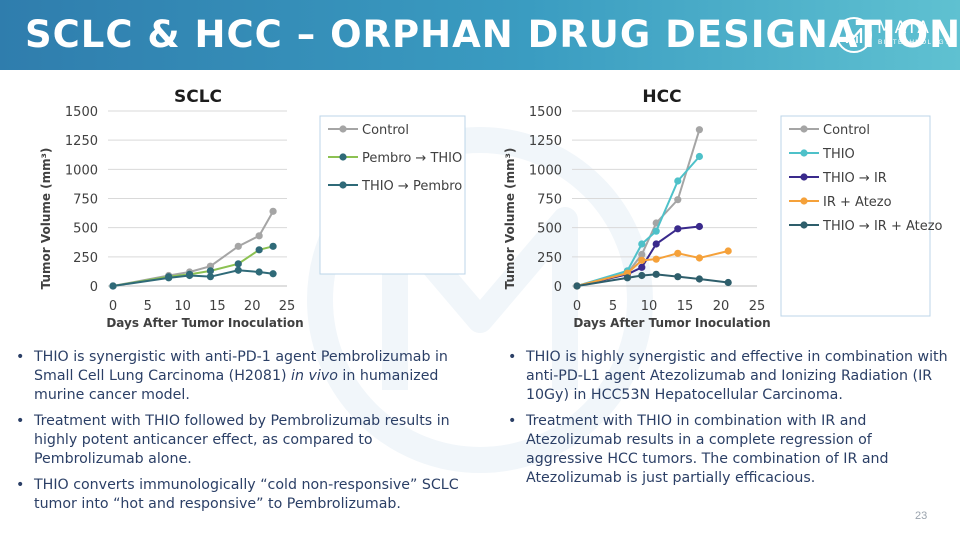  What do you see at coordinates (148, 306) in the screenshot?
I see `sclc-x-tick-label: 5` at bounding box center [148, 306].